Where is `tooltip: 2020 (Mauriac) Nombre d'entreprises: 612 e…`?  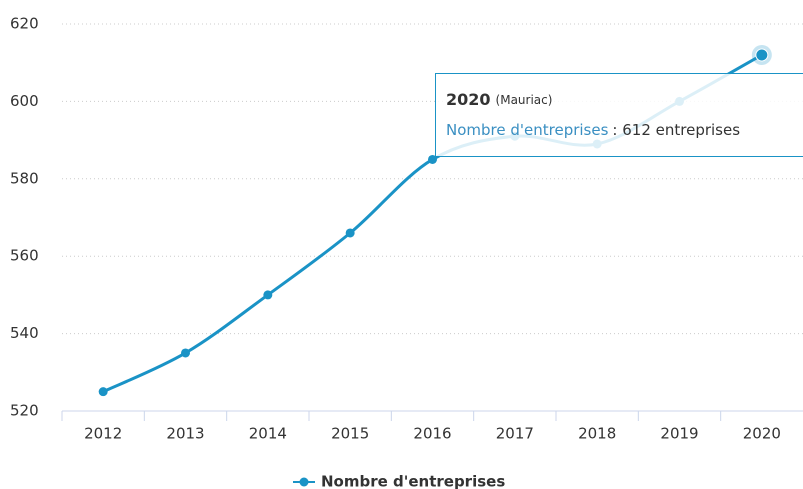
tooltip: 2020 (Mauriac) Nombre d'entreprises: 612 e… is located at coordinates (619, 115).